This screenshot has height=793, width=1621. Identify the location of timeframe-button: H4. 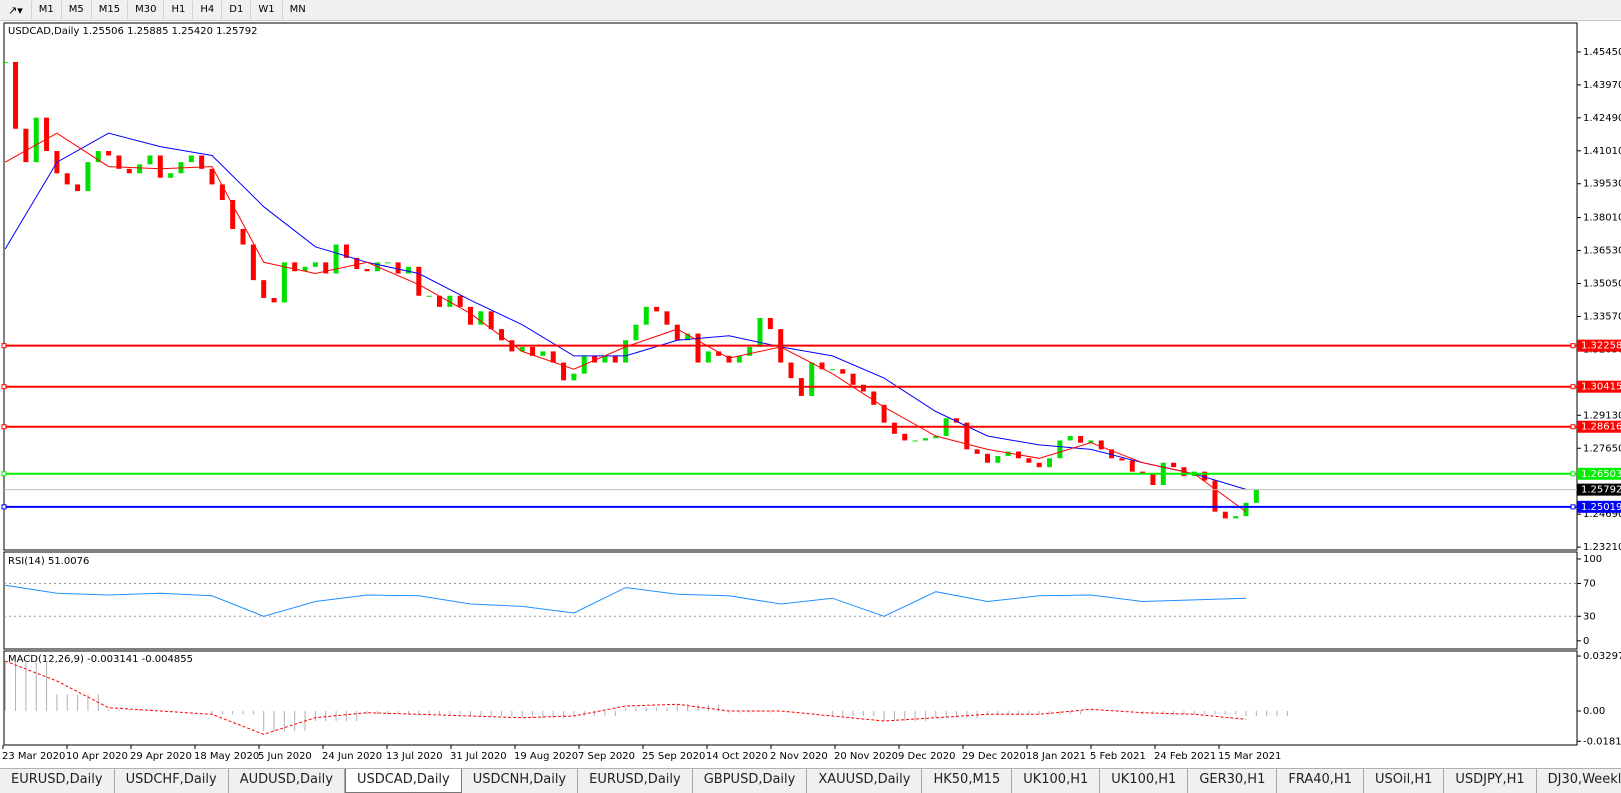
(206, 10).